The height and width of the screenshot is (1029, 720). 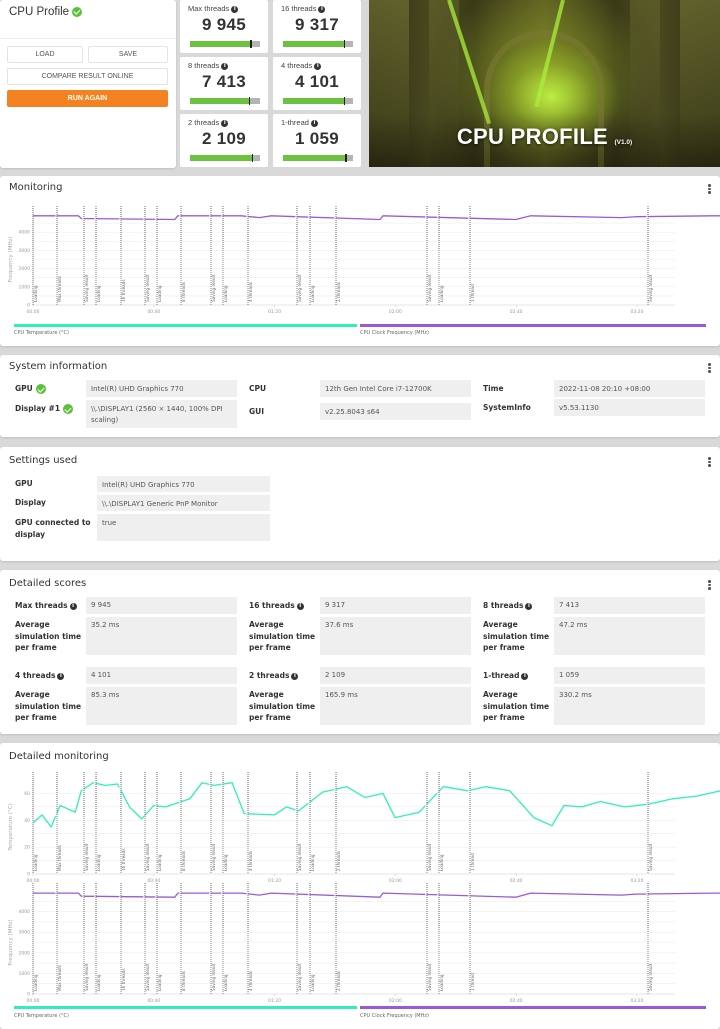 What do you see at coordinates (183, 503) in the screenshot?
I see `settings-display-value: \\.\DISPLAY1 Generic PnP Monitor` at bounding box center [183, 503].